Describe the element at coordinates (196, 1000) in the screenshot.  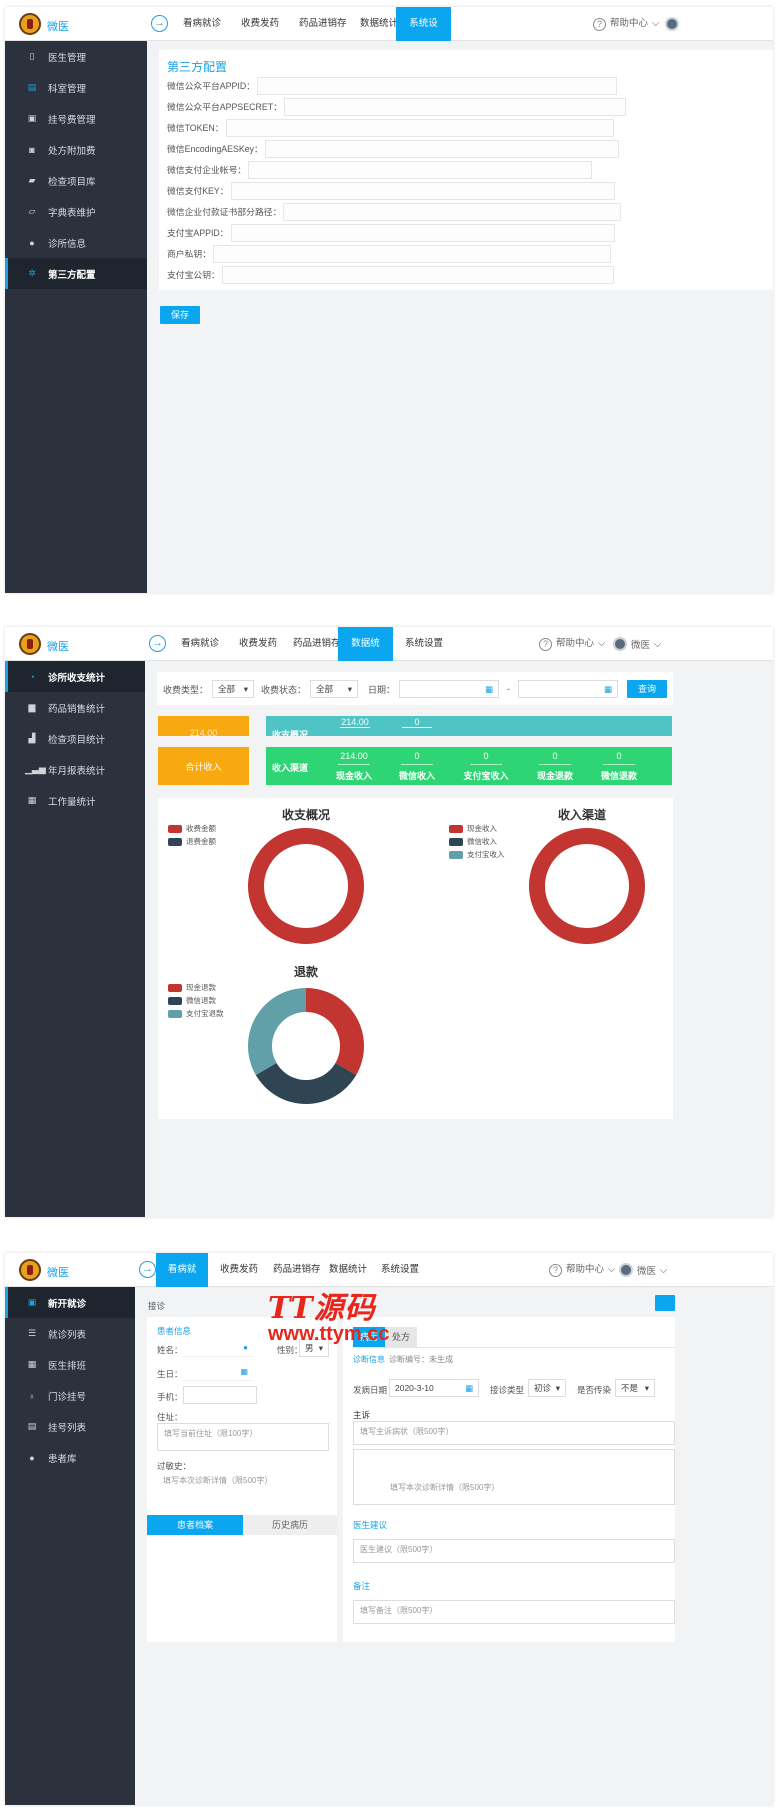
I see `legend-refund: 现金退款 微信退款 支付宝退款` at that location.